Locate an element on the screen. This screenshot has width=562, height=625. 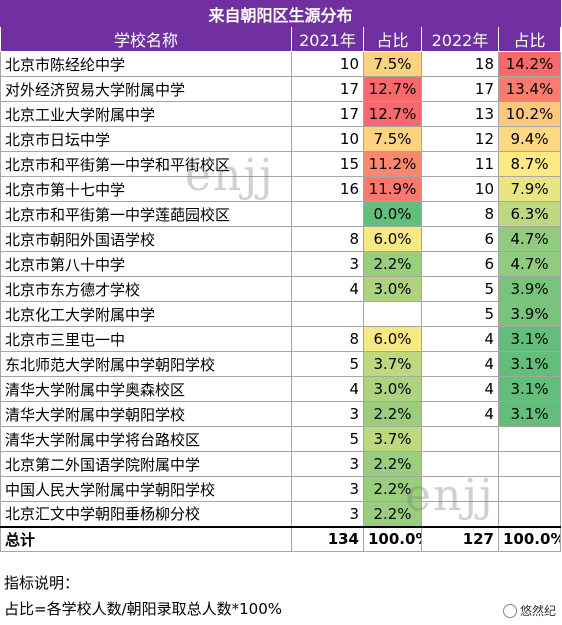
school-name-cell: 北京市第八十中学 is located at coordinates (146, 264).